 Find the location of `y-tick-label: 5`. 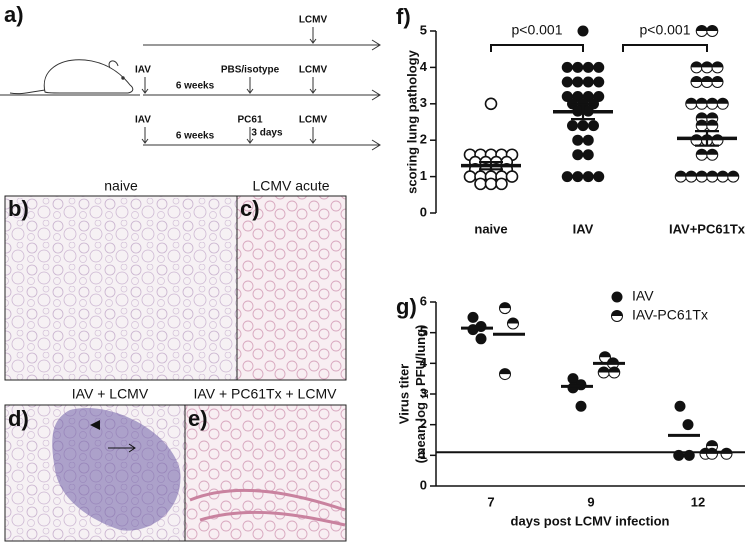

y-tick-label: 5 is located at coordinates (423, 29).